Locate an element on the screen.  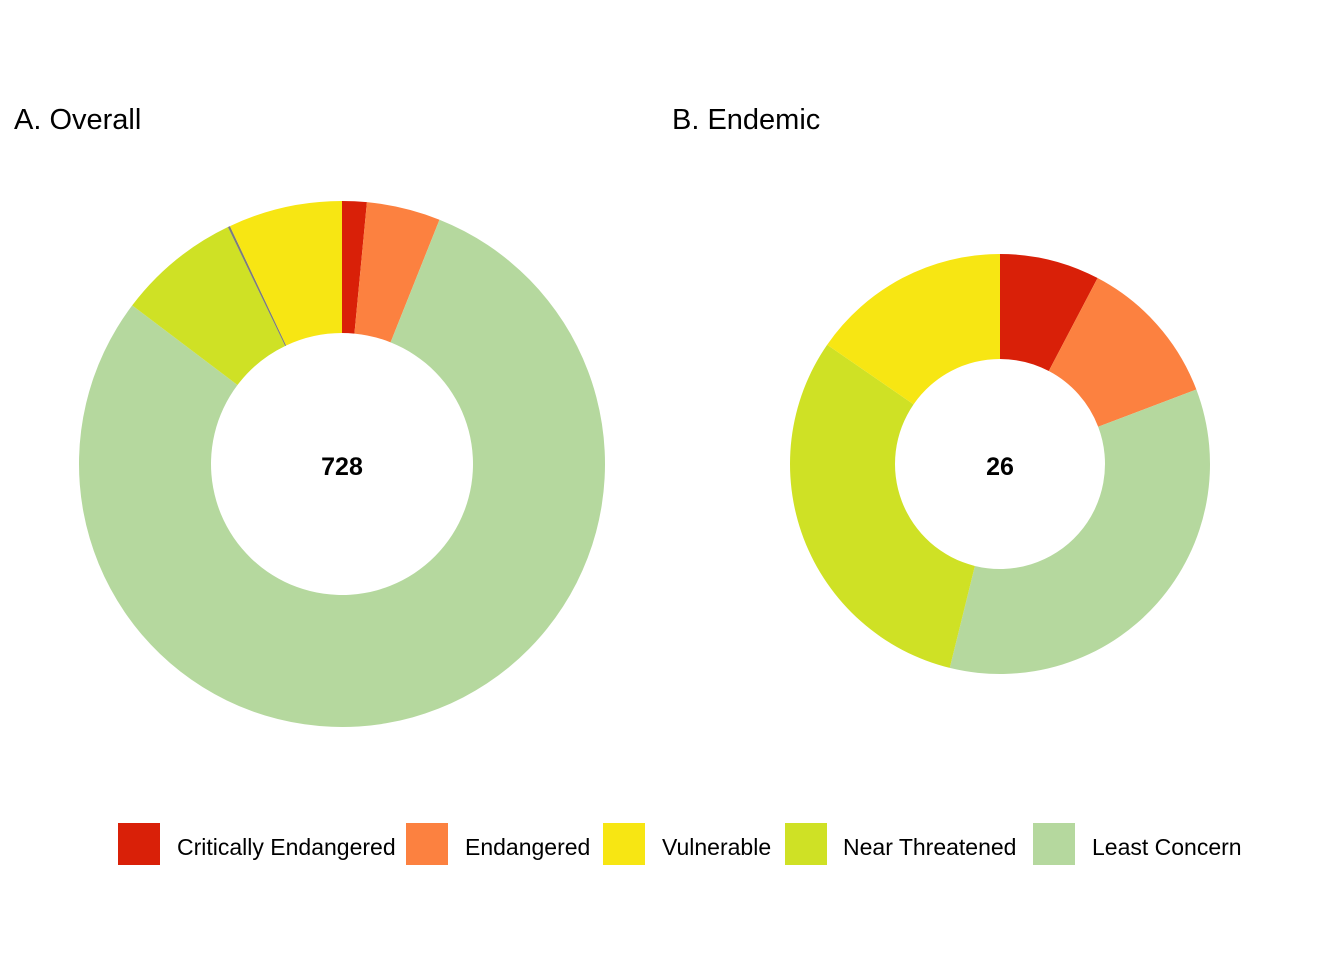
center-label-endemic: 26 is located at coordinates (1000, 467).